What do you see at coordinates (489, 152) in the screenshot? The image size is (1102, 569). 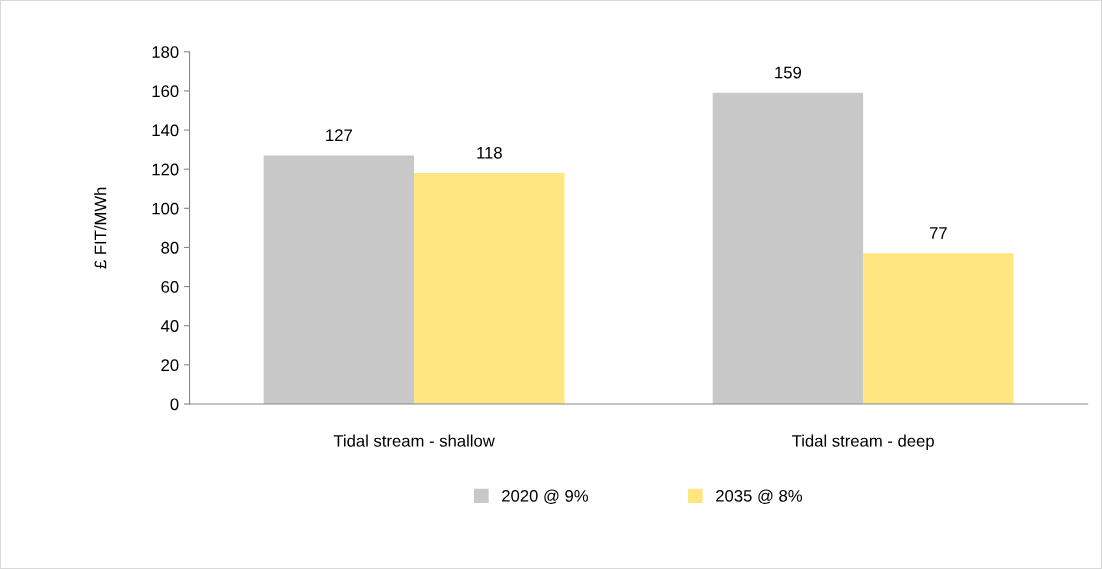 I see `data-label: 118` at bounding box center [489, 152].